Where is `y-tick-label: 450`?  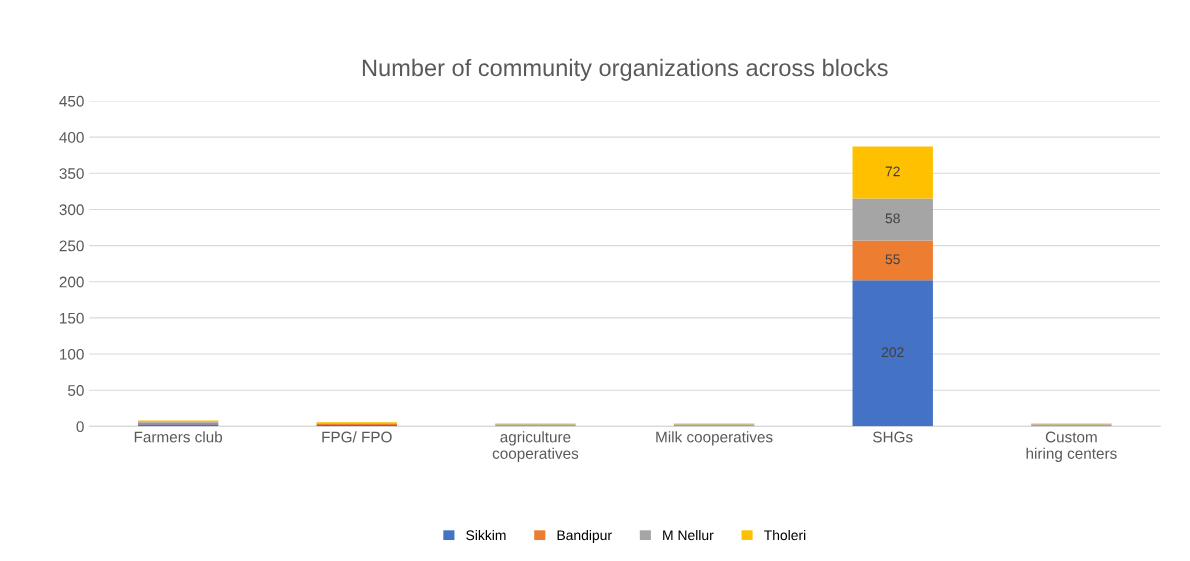 y-tick-label: 450 is located at coordinates (71, 101).